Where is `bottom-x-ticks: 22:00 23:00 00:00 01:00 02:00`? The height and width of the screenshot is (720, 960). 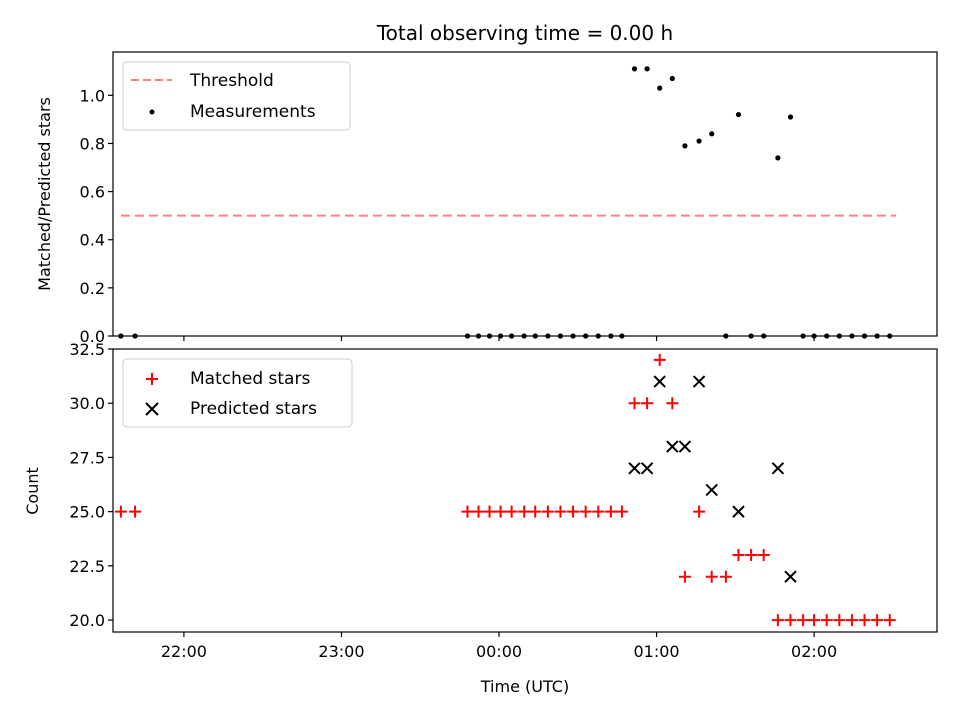 bottom-x-ticks: 22:00 23:00 00:00 01:00 02:00 is located at coordinates (499, 646).